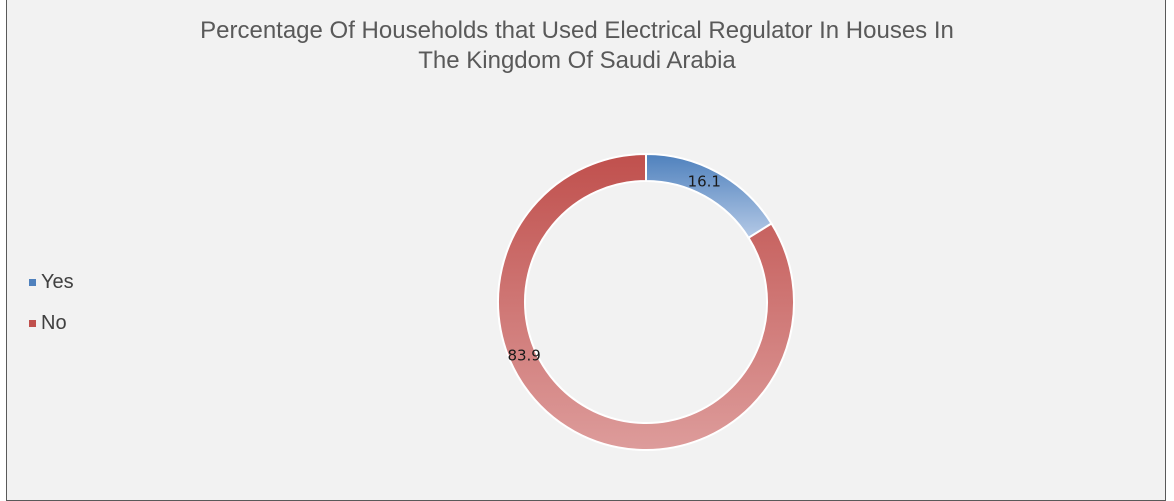 This screenshot has width=1174, height=501. I want to click on legend-item-no: No, so click(67, 323).